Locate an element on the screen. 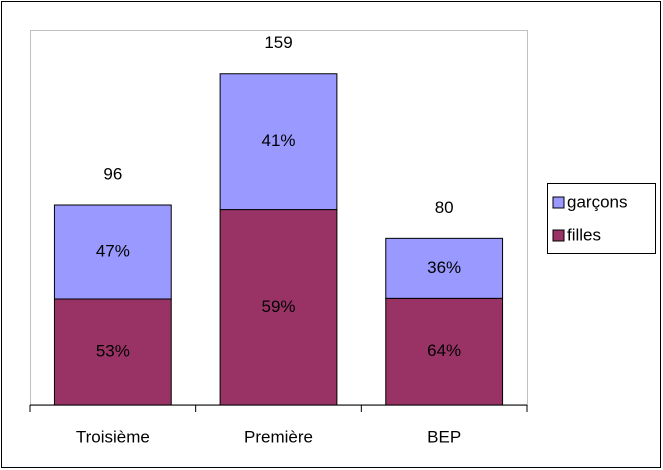 The height and width of the screenshot is (470, 663). value-label: 59% is located at coordinates (278, 306).